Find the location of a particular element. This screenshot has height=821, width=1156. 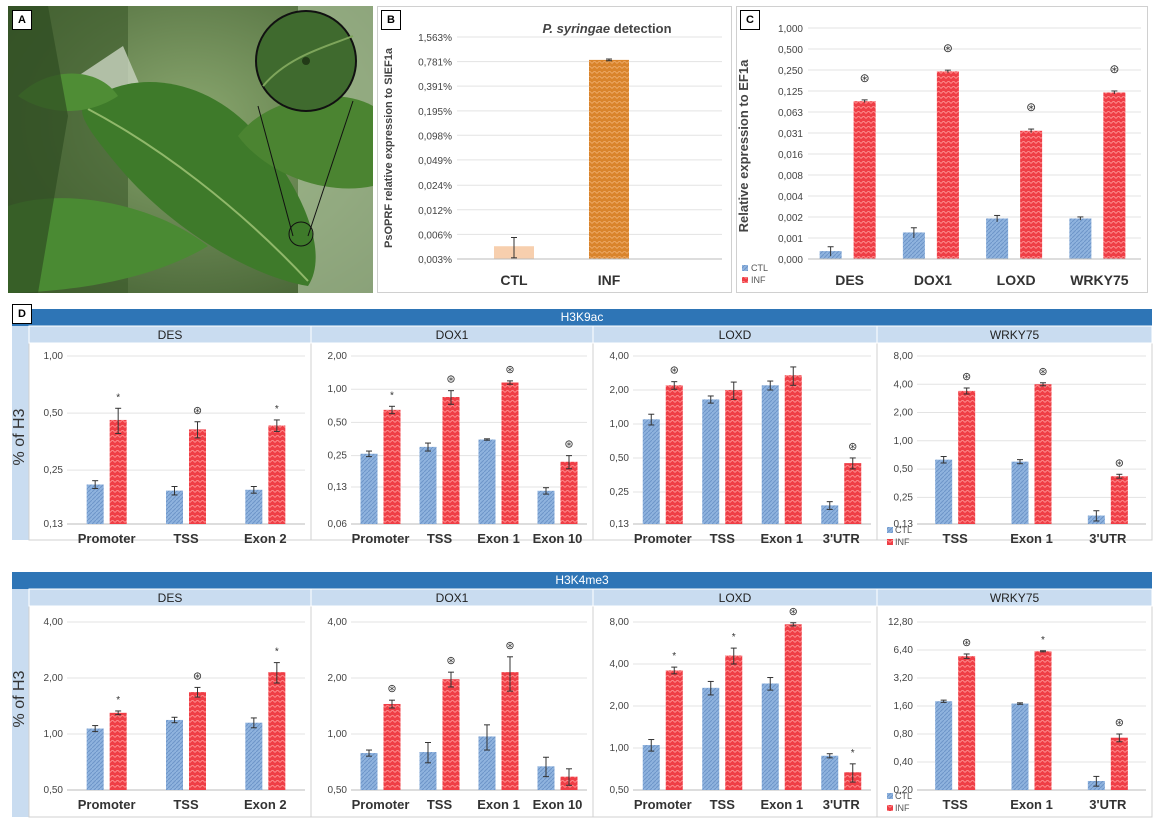

y-tick-label: 0,25 is located at coordinates (904, 497).